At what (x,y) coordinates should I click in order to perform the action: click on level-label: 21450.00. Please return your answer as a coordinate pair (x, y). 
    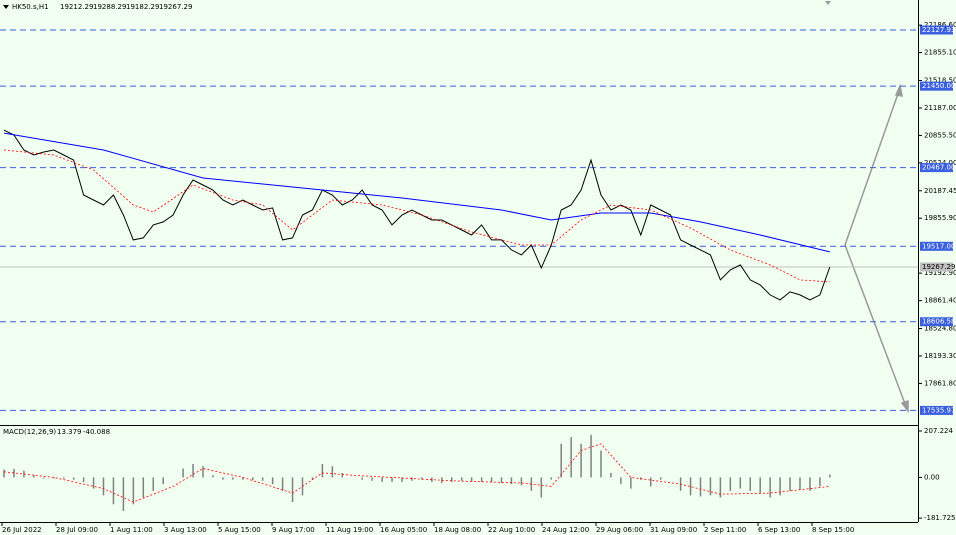
    Looking at the image, I should click on (938, 86).